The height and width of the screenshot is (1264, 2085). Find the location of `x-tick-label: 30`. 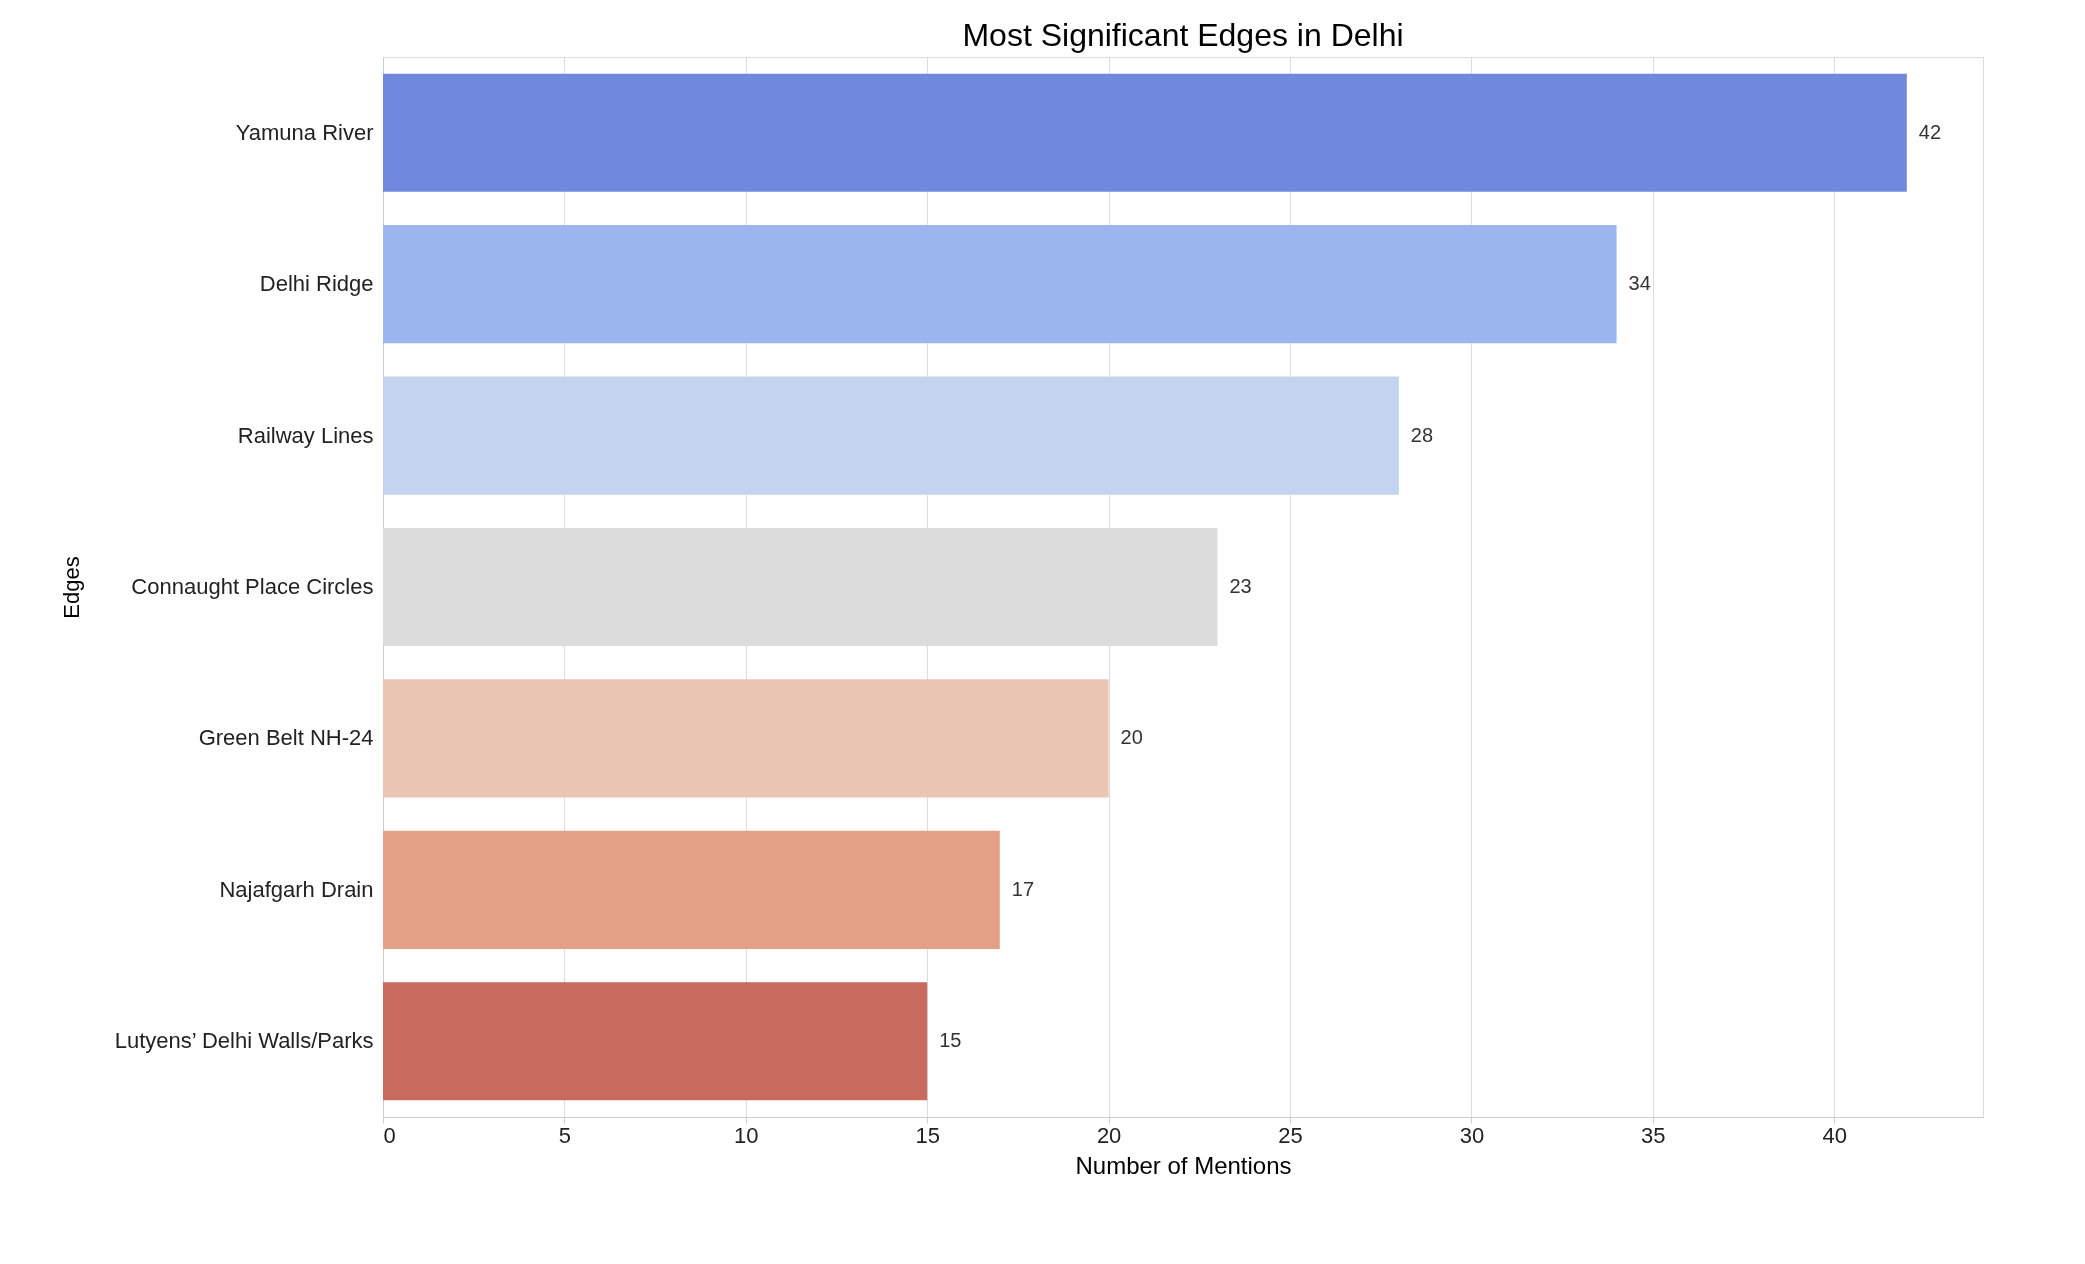

x-tick-label: 30 is located at coordinates (1472, 1135).